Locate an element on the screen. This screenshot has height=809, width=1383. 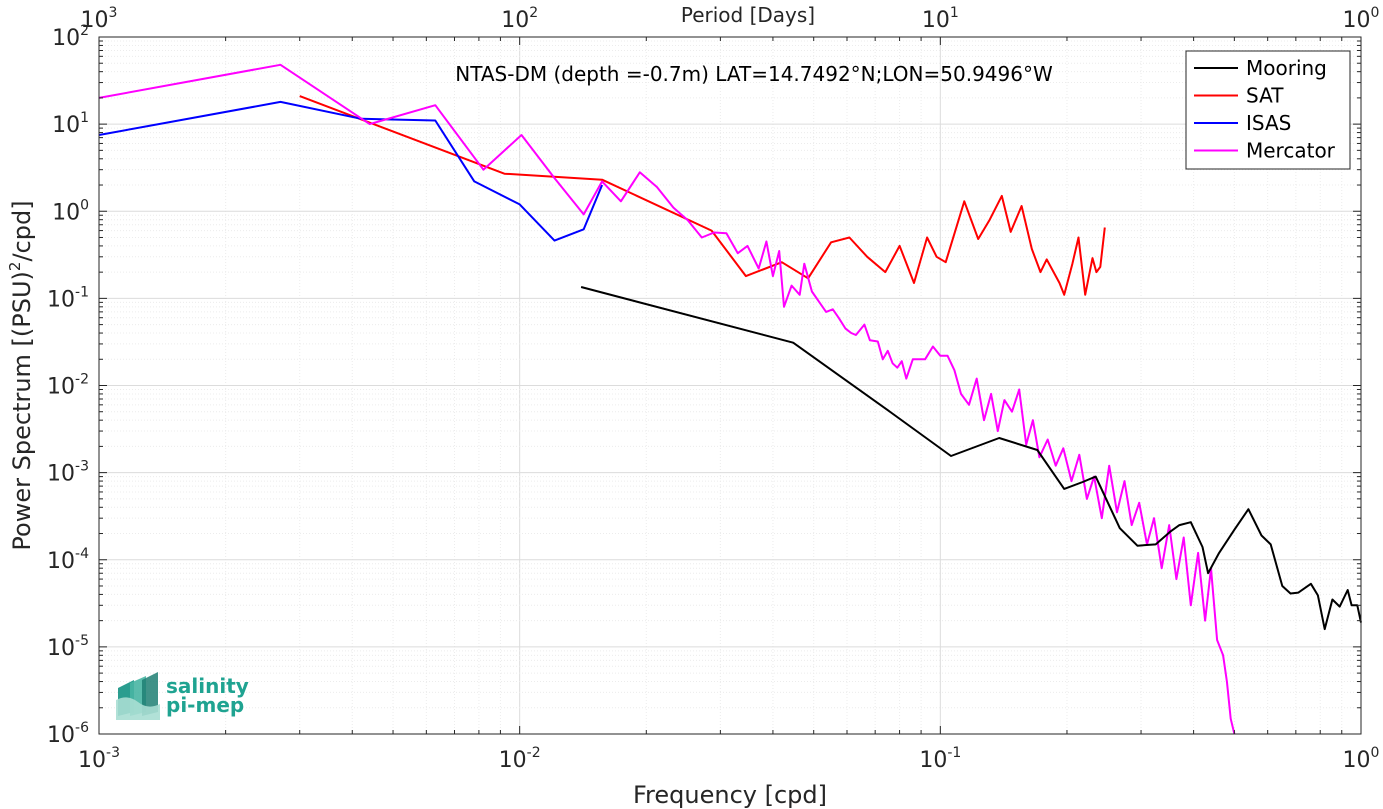
x-axis-title: Frequency [cpd] is located at coordinates (730, 795).